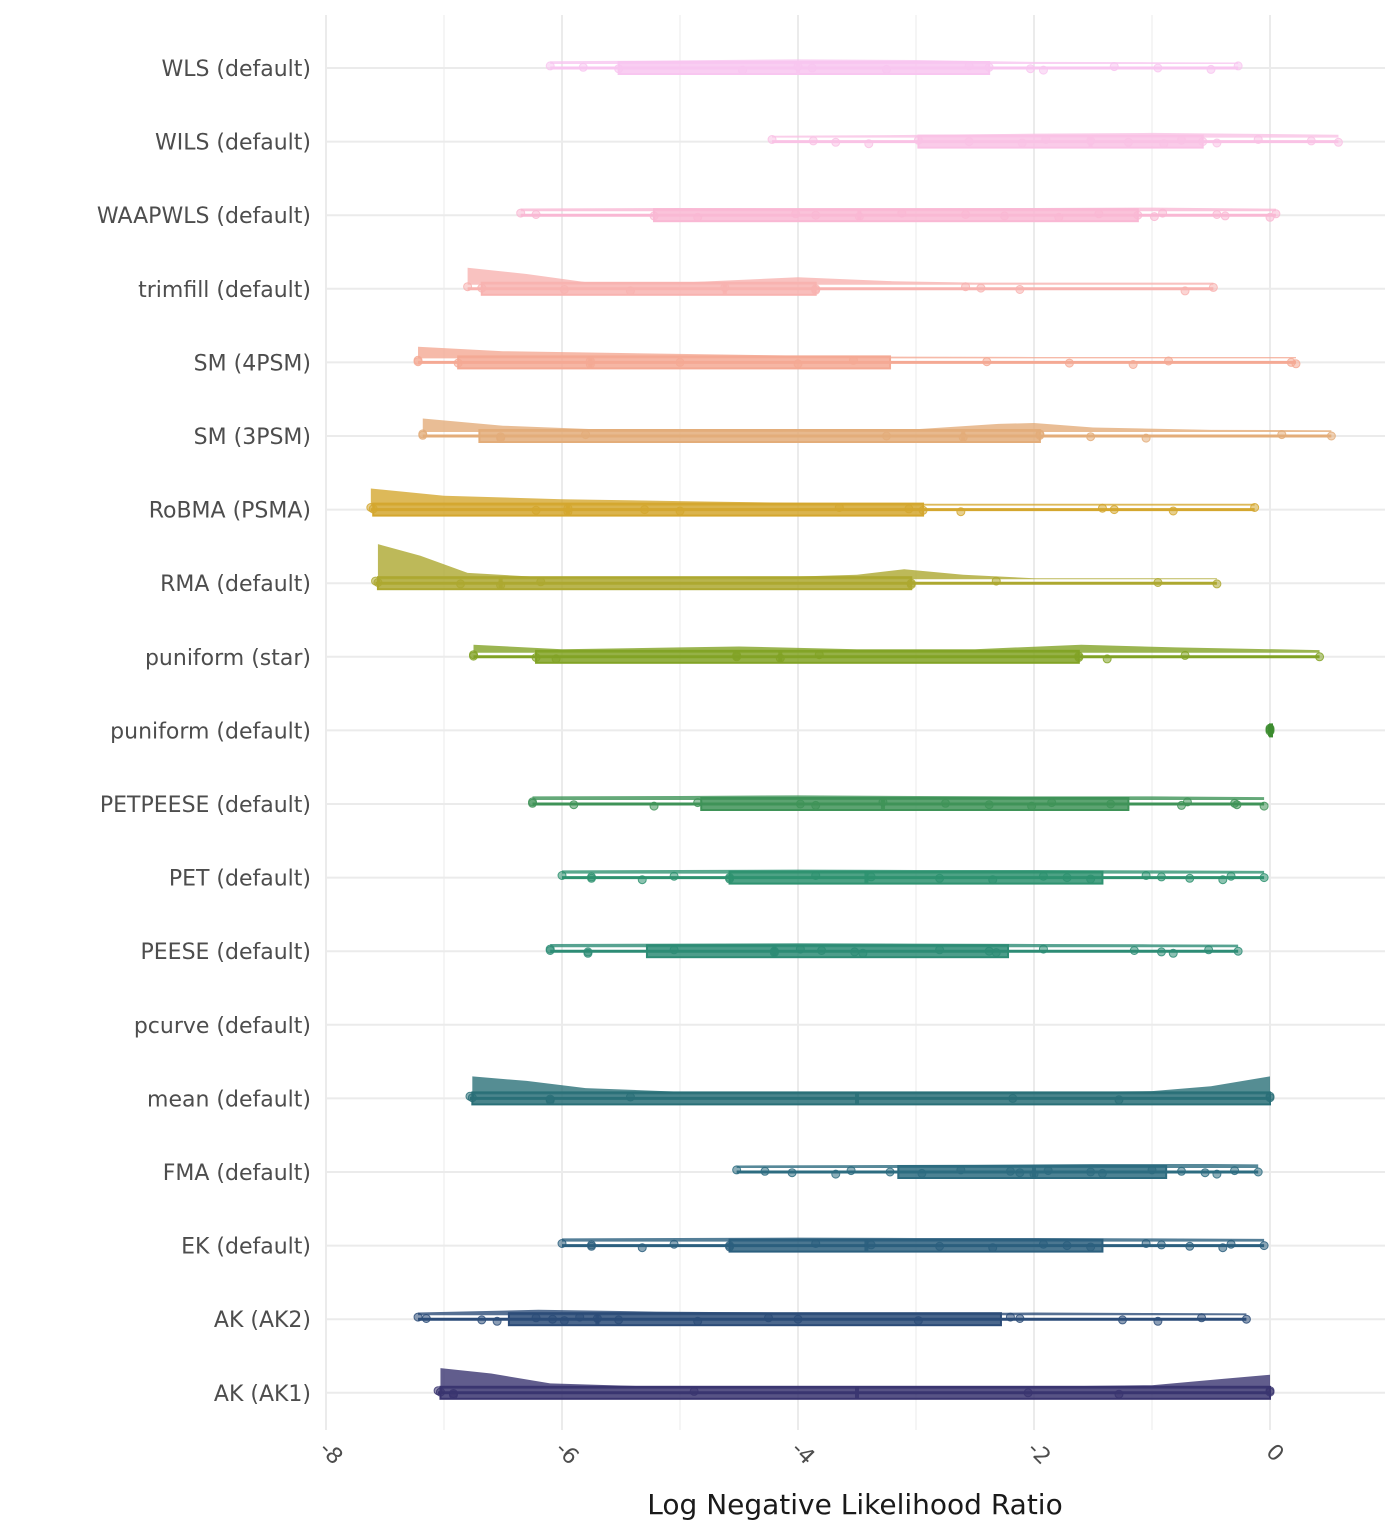 This screenshot has height=1536, width=1400. I want to click on x-tick-label: -8, so click(330, 1453).